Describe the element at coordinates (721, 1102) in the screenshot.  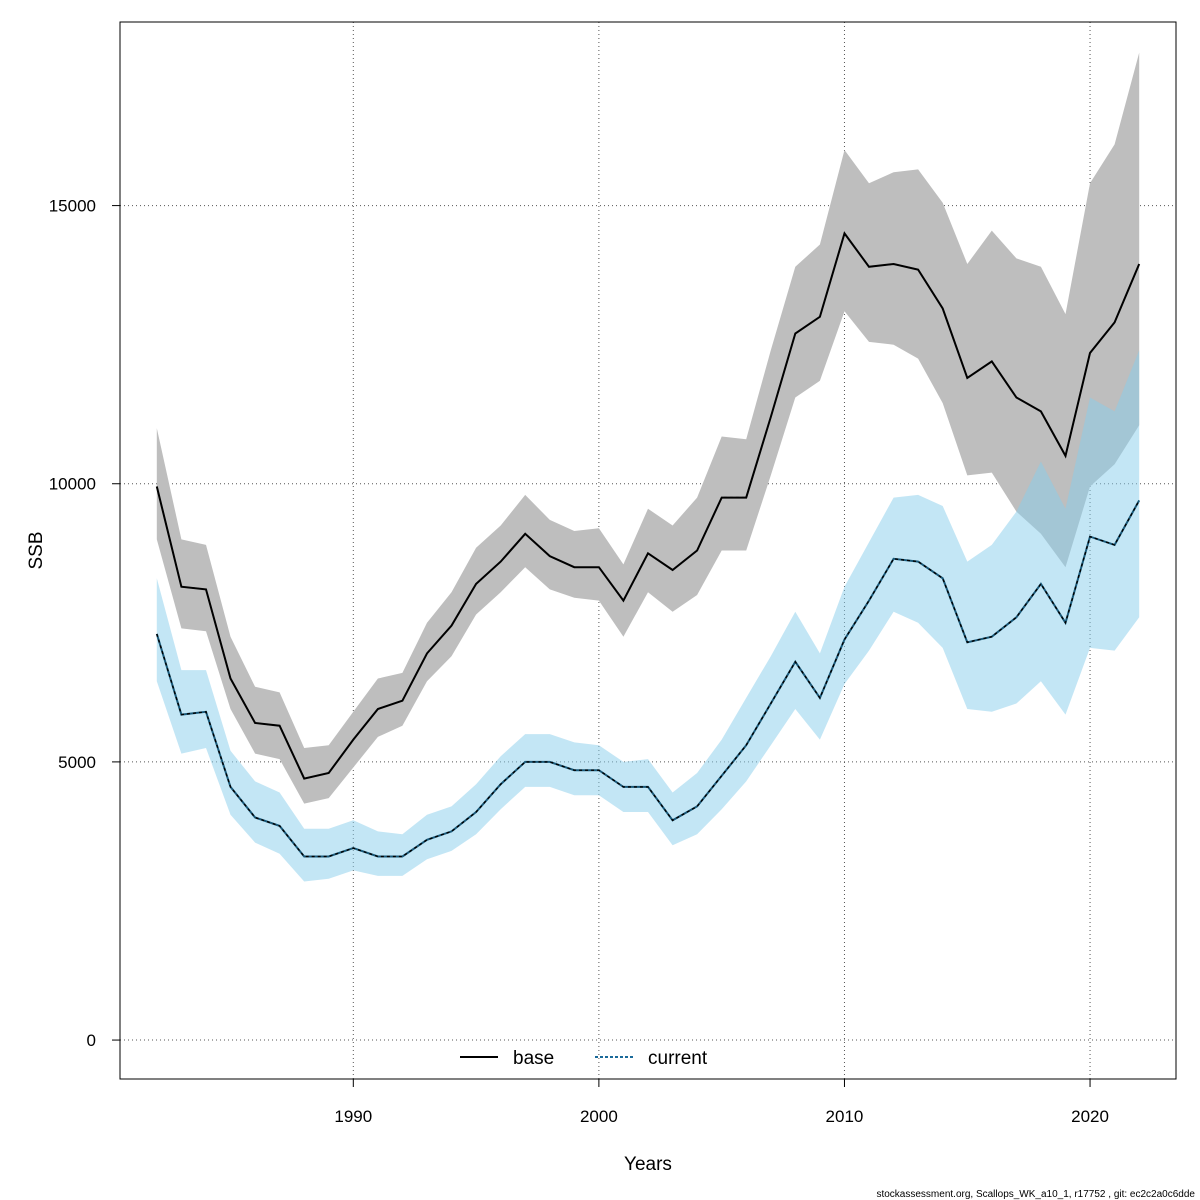
I see `x-axis: 1990 2000 2010 2020` at that location.